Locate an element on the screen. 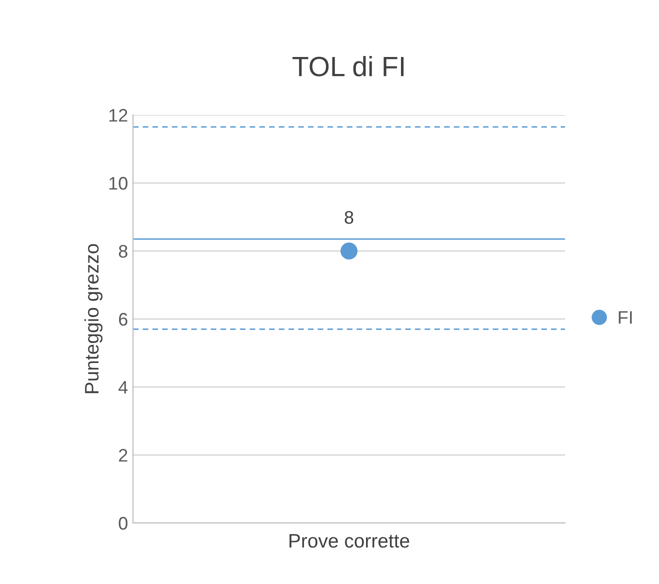 The width and height of the screenshot is (659, 584). y-tick-label: 6 is located at coordinates (123, 319).